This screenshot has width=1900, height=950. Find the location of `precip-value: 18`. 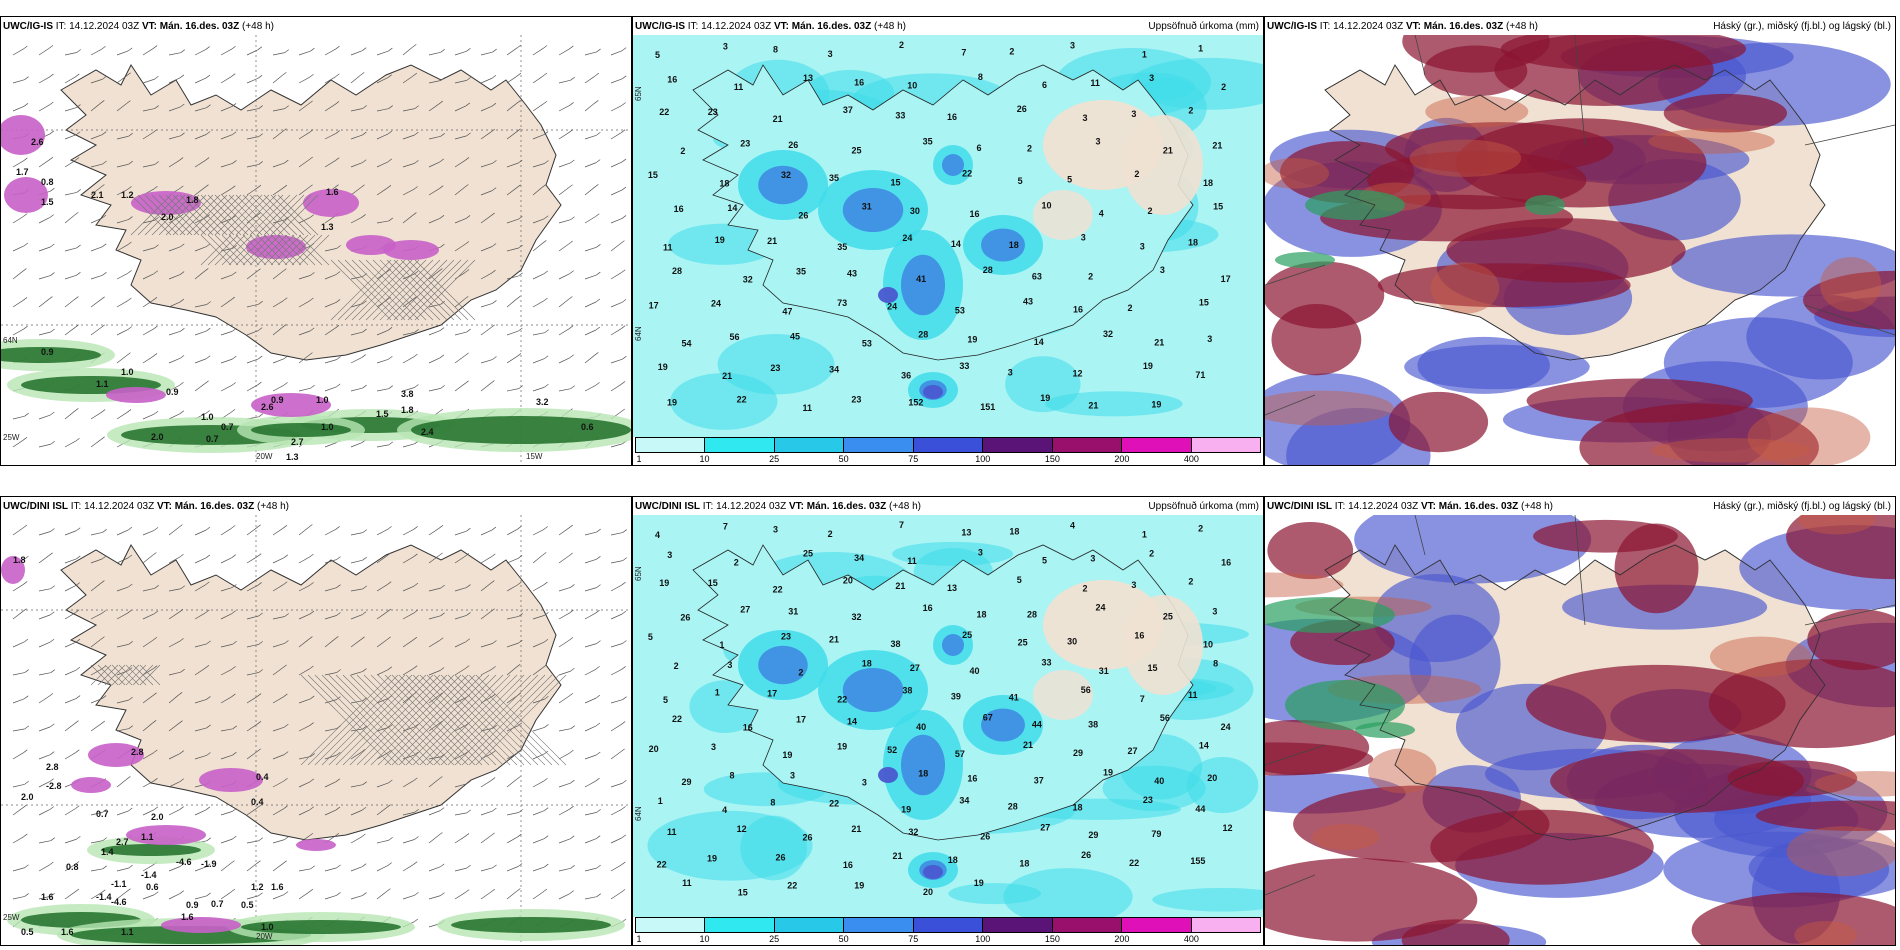

precip-value: 18 is located at coordinates (1078, 807).